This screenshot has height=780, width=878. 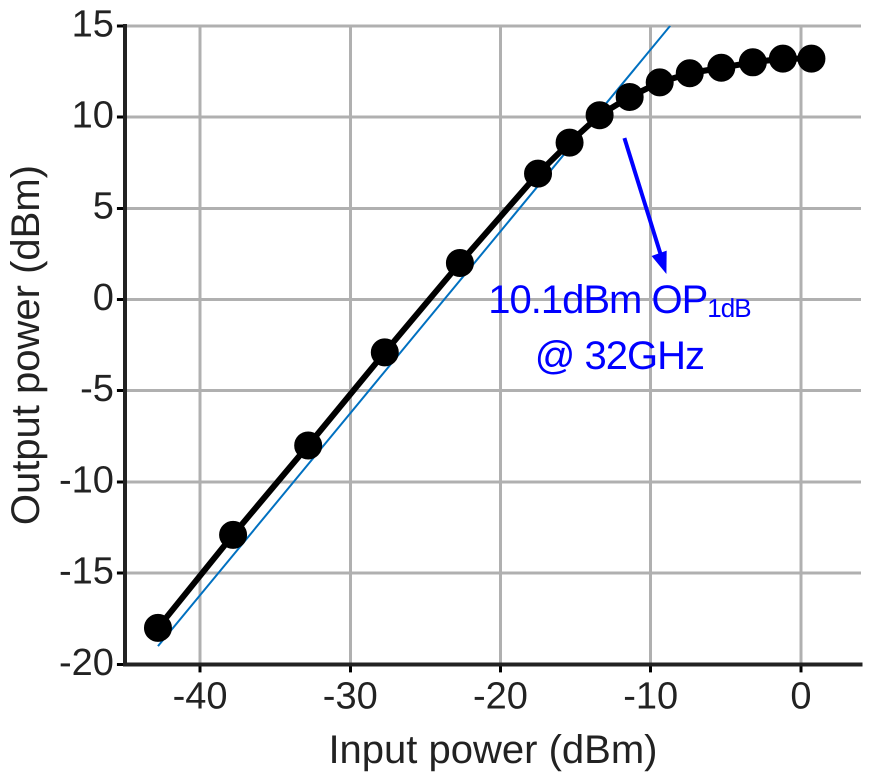 What do you see at coordinates (93, 115) in the screenshot?
I see `y-tick-label: 10` at bounding box center [93, 115].